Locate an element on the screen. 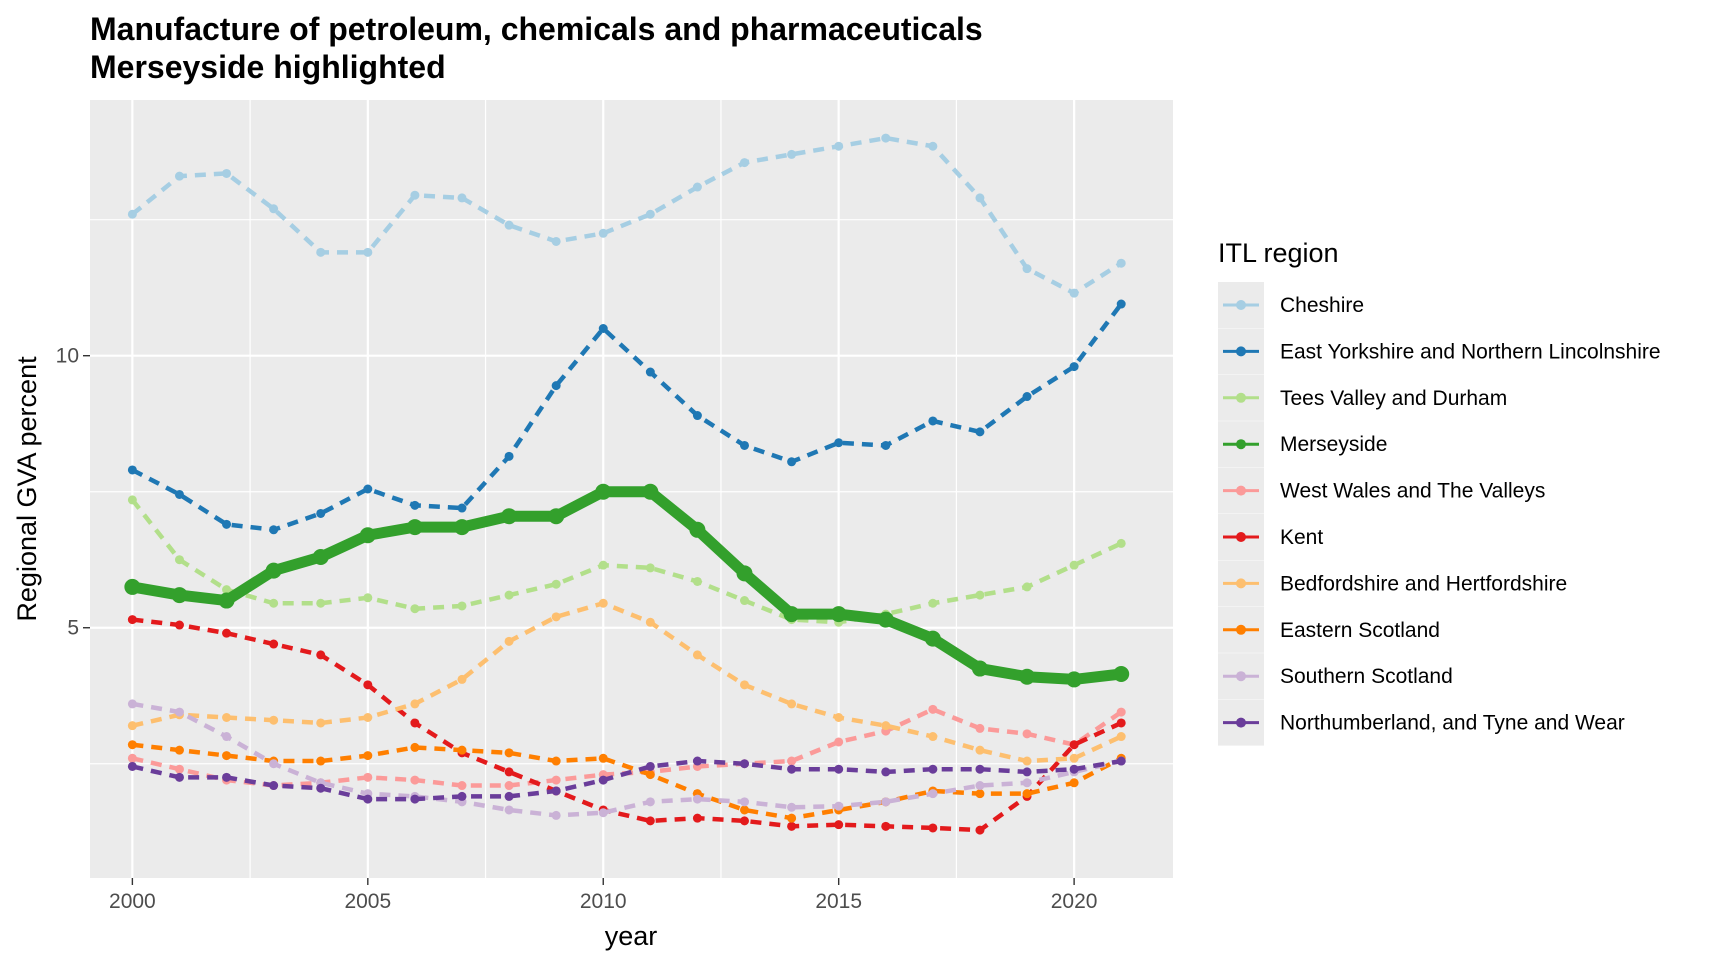  legend-label: Eastern Scotland is located at coordinates (1360, 630).